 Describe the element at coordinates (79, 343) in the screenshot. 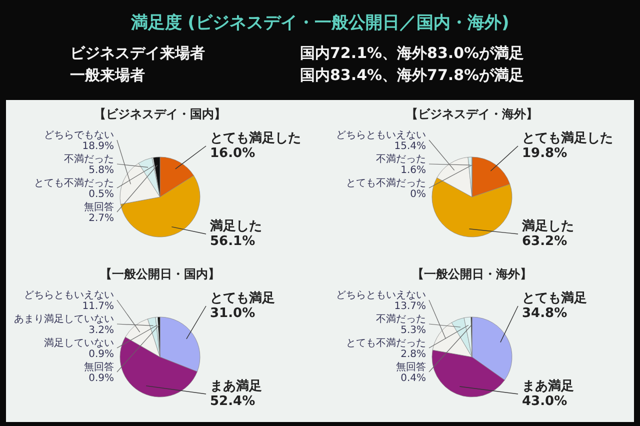

I see `slice-label: 満足していない` at that location.